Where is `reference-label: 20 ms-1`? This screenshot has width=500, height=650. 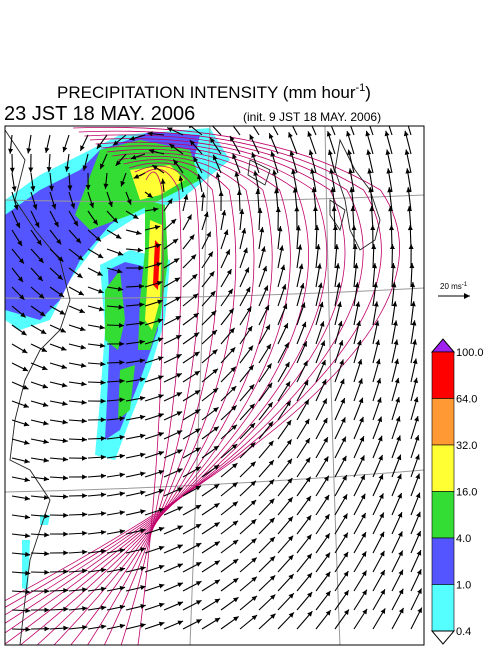 reference-label: 20 ms-1 is located at coordinates (454, 286).